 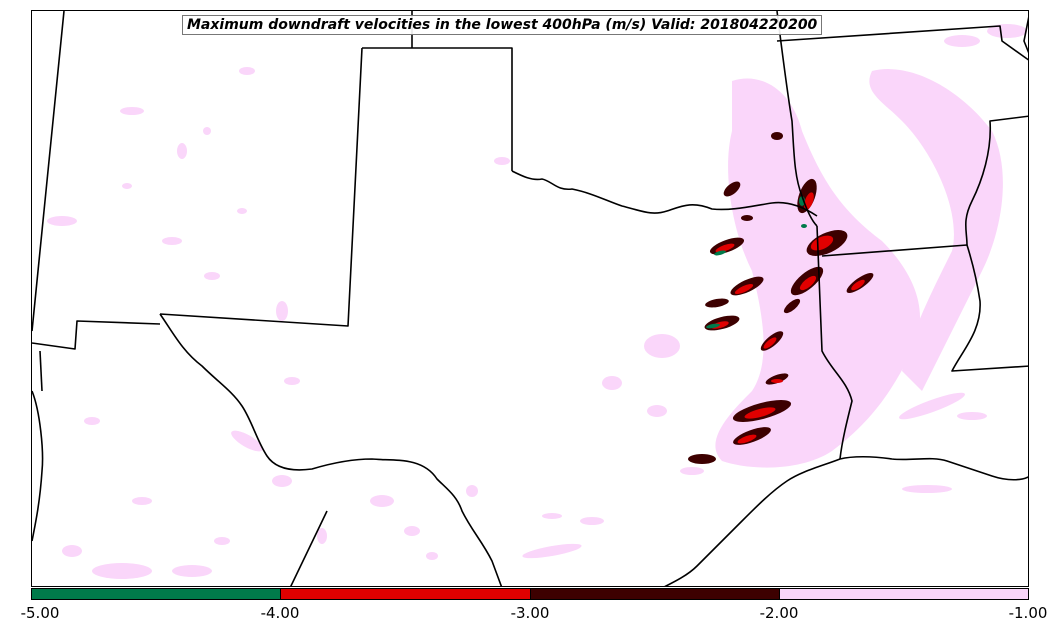 What do you see at coordinates (530, 613) in the screenshot?
I see `colorbar-tick-label: -3.00` at bounding box center [530, 613].